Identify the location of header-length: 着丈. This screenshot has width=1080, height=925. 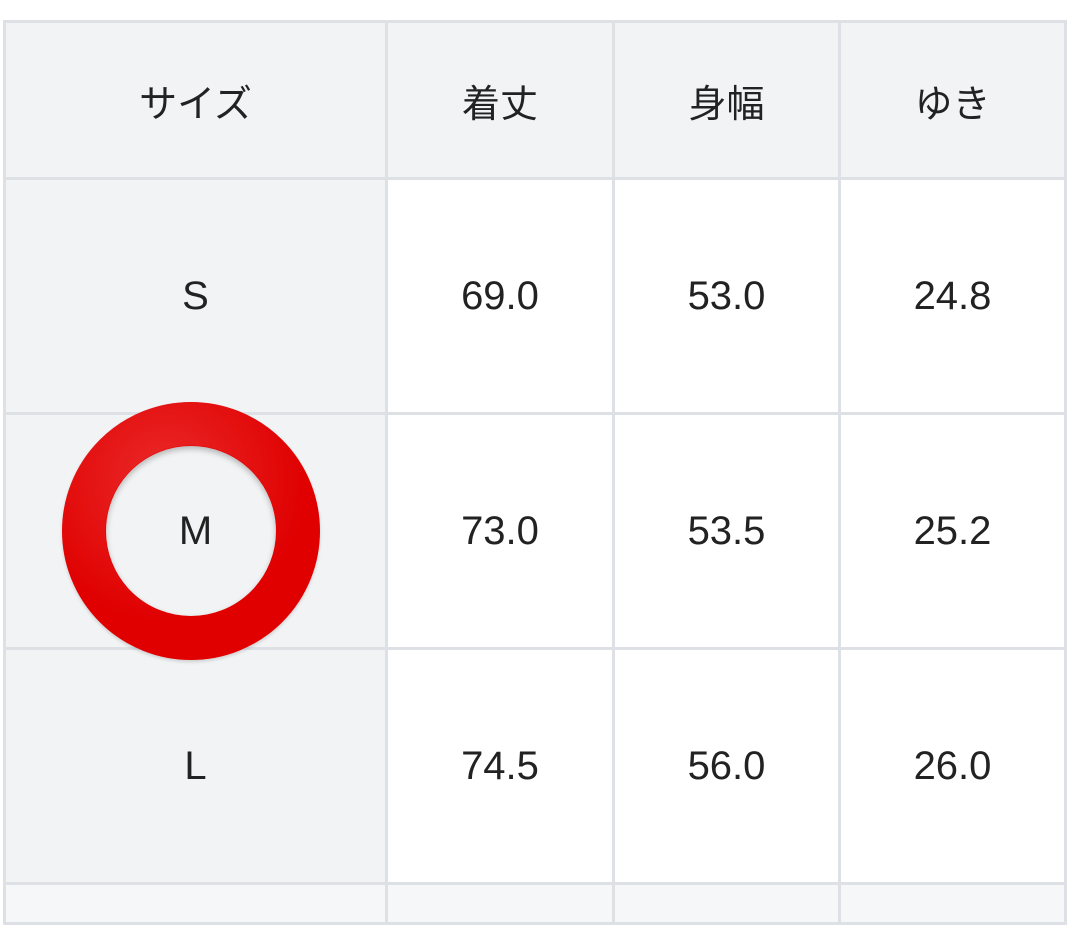
(501, 101).